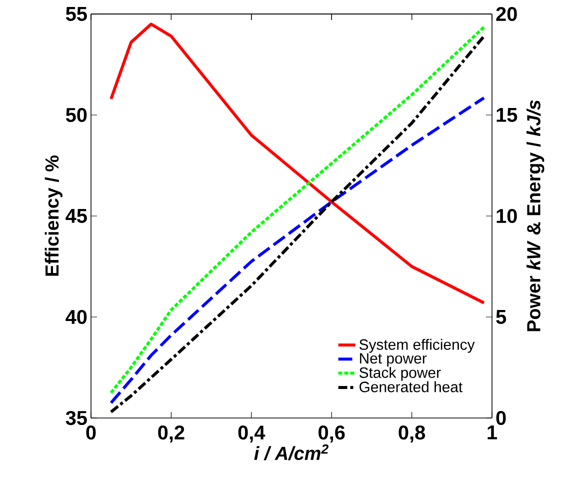 This screenshot has height=484, width=571. Describe the element at coordinates (76, 216) in the screenshot. I see `y-tick-label: 45` at that location.